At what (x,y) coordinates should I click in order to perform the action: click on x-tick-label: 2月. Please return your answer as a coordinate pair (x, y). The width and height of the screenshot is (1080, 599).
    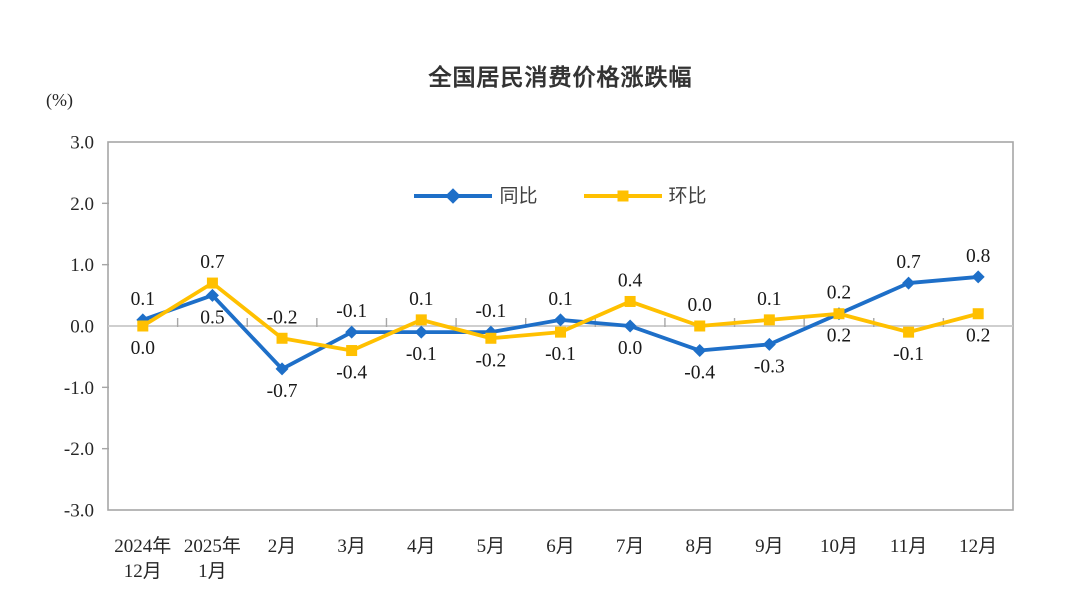
    Looking at the image, I should click on (282, 546).